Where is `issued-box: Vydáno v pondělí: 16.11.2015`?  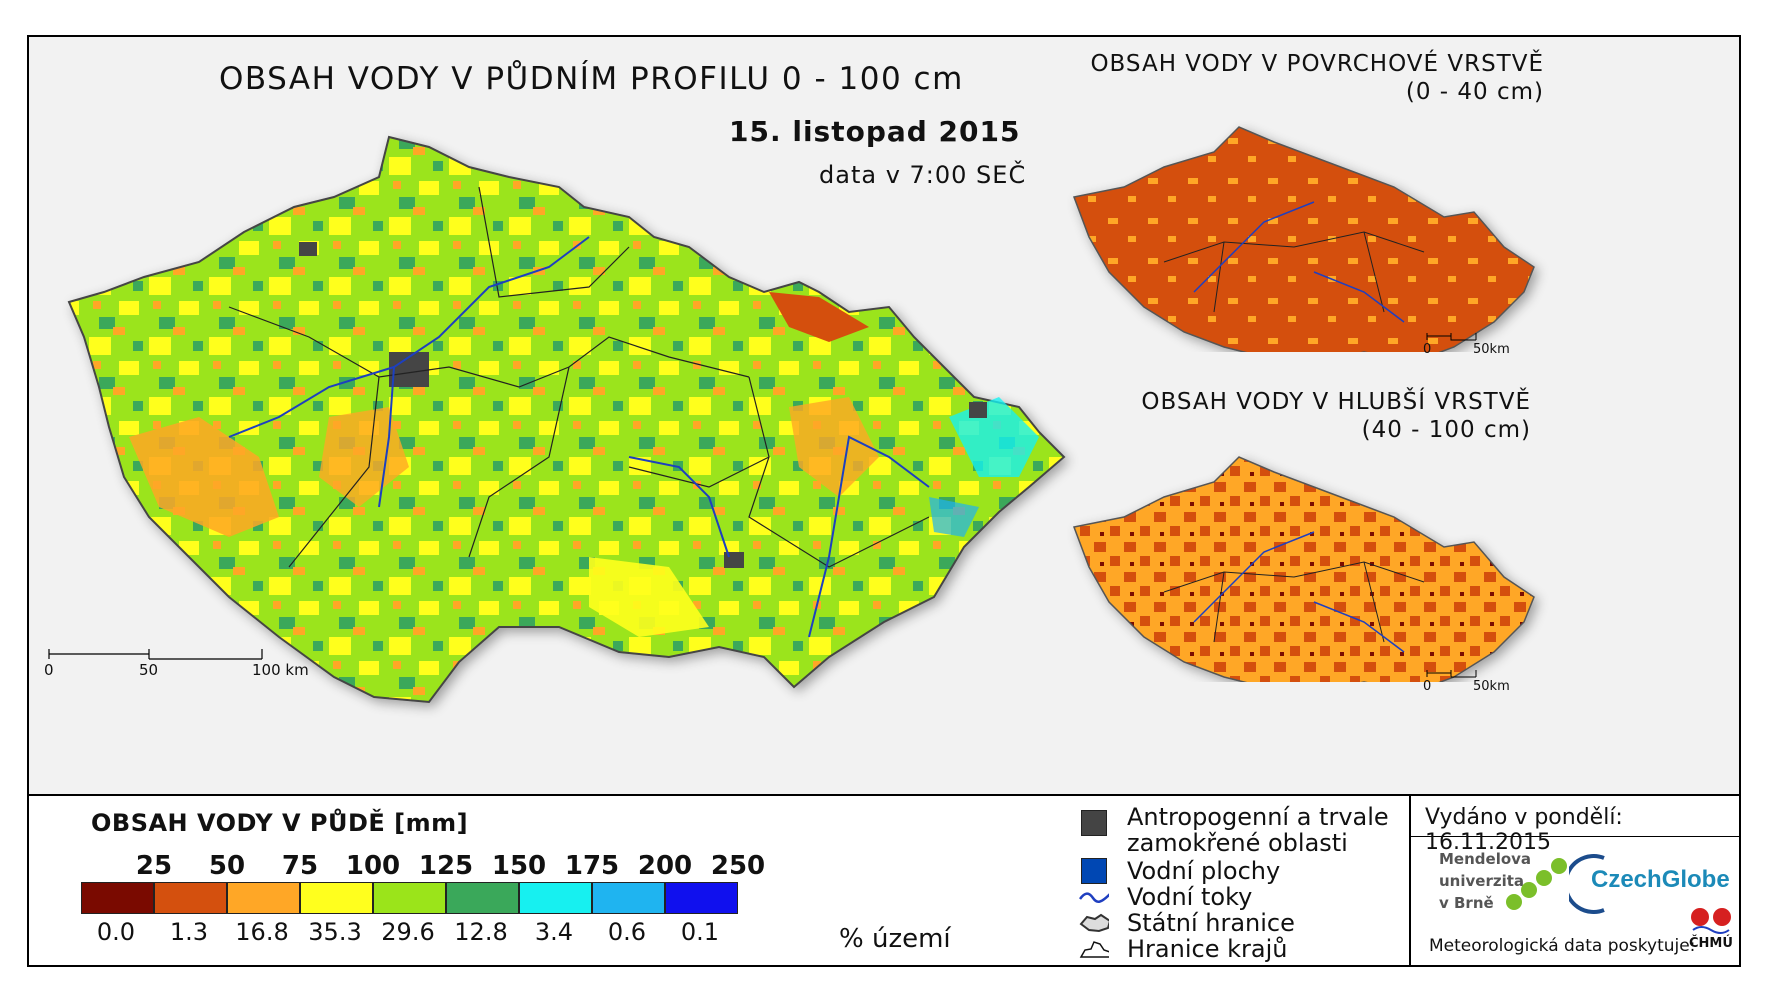 issued-box: Vydáno v pondělí: 16.11.2015 is located at coordinates (1575, 825).